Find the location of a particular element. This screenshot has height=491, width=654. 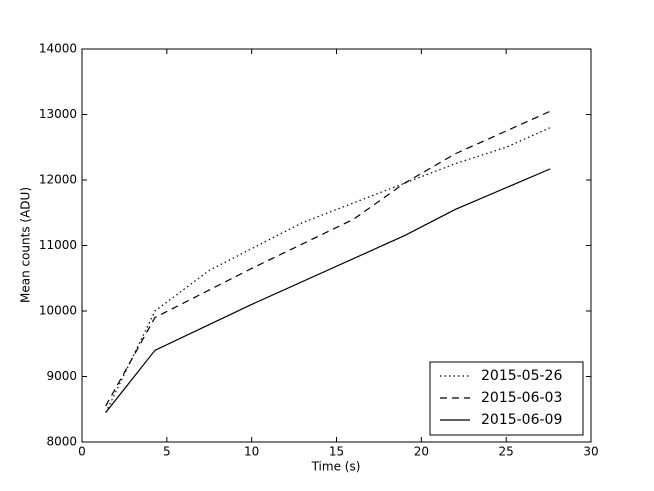

y-tick-label: 13000 is located at coordinates (58, 114).